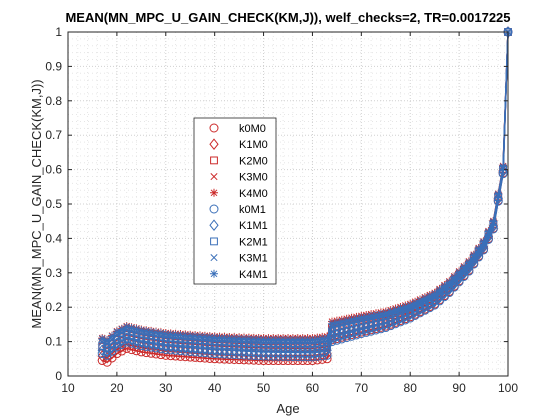 The width and height of the screenshot is (560, 420). I want to click on legend: k0M0 K1M0 K2M0 K3M0 K4M0 k0M1 K1M1 K2M1 K3M1 K4M1, so click(235, 201).